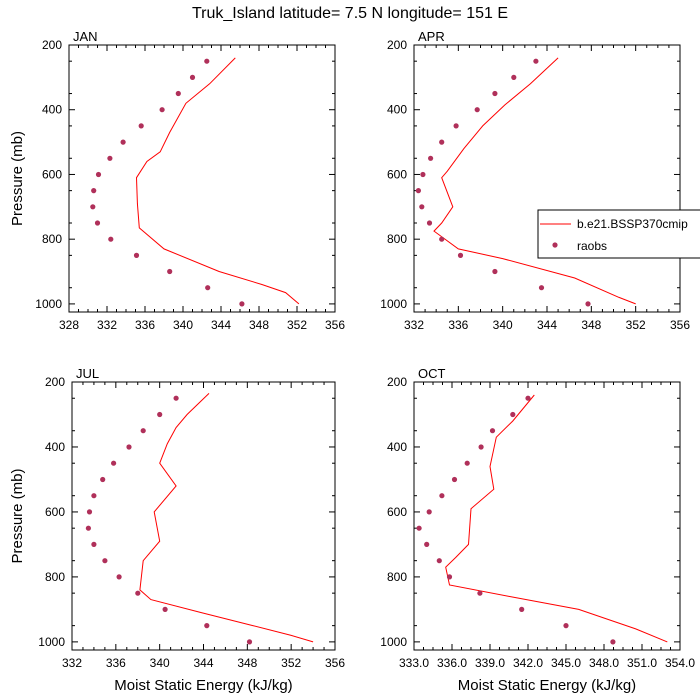 The width and height of the screenshot is (700, 700). What do you see at coordinates (547, 685) in the screenshot?
I see `x-axis-label: Moist Static Energy (kJ/kg)` at bounding box center [547, 685].